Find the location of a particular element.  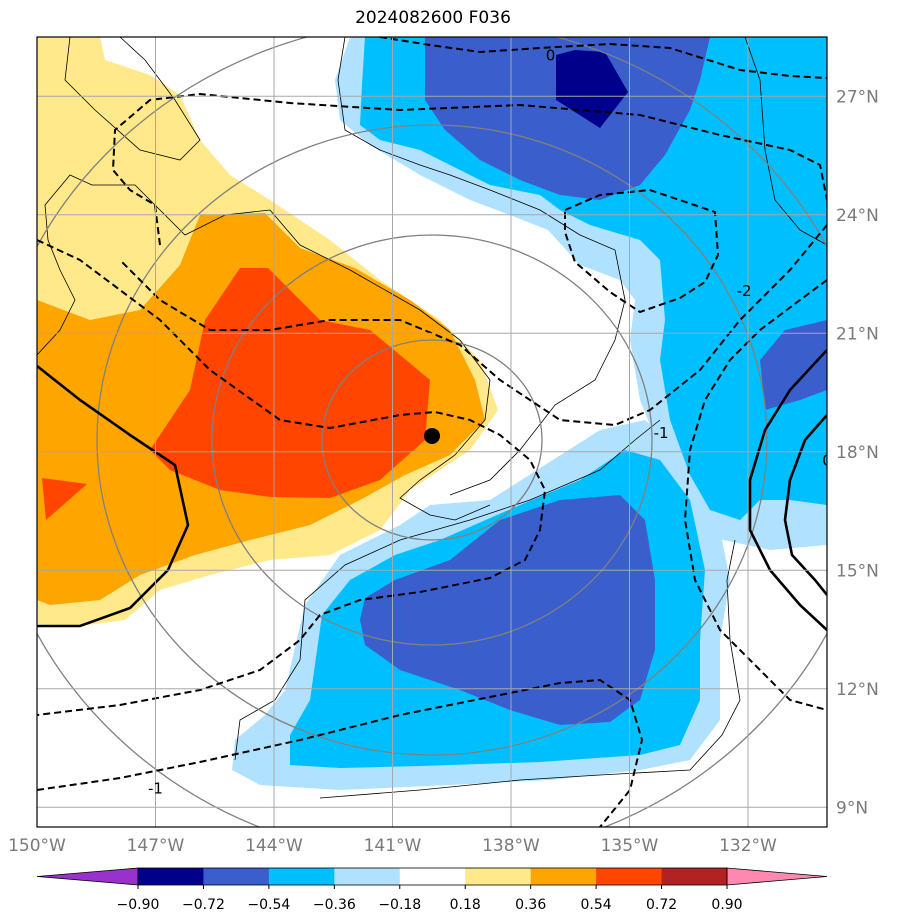

lat-tick-label: 21°N is located at coordinates (857, 334).